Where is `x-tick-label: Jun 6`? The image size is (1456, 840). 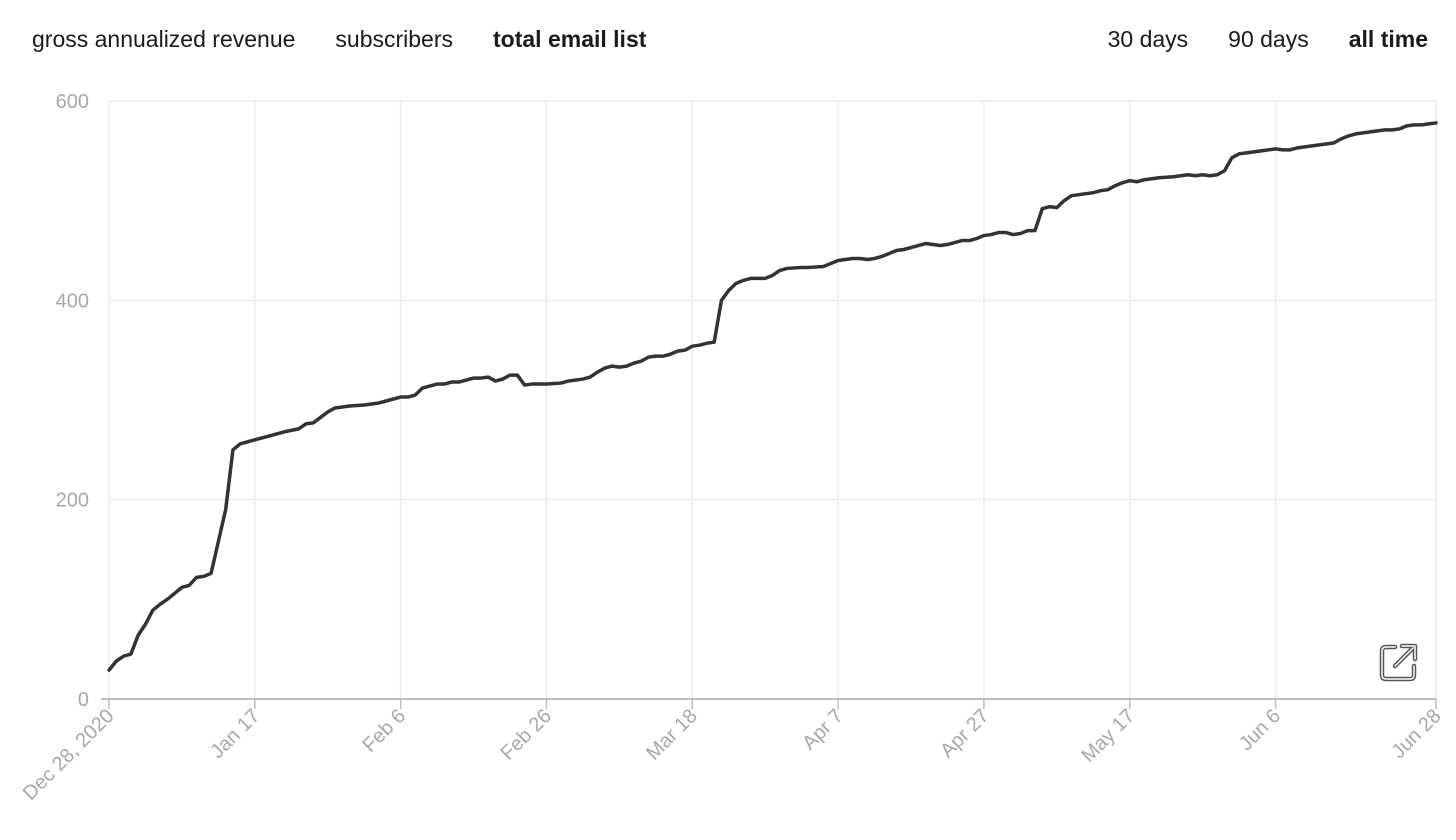
x-tick-label: Jun 6 is located at coordinates (1260, 730).